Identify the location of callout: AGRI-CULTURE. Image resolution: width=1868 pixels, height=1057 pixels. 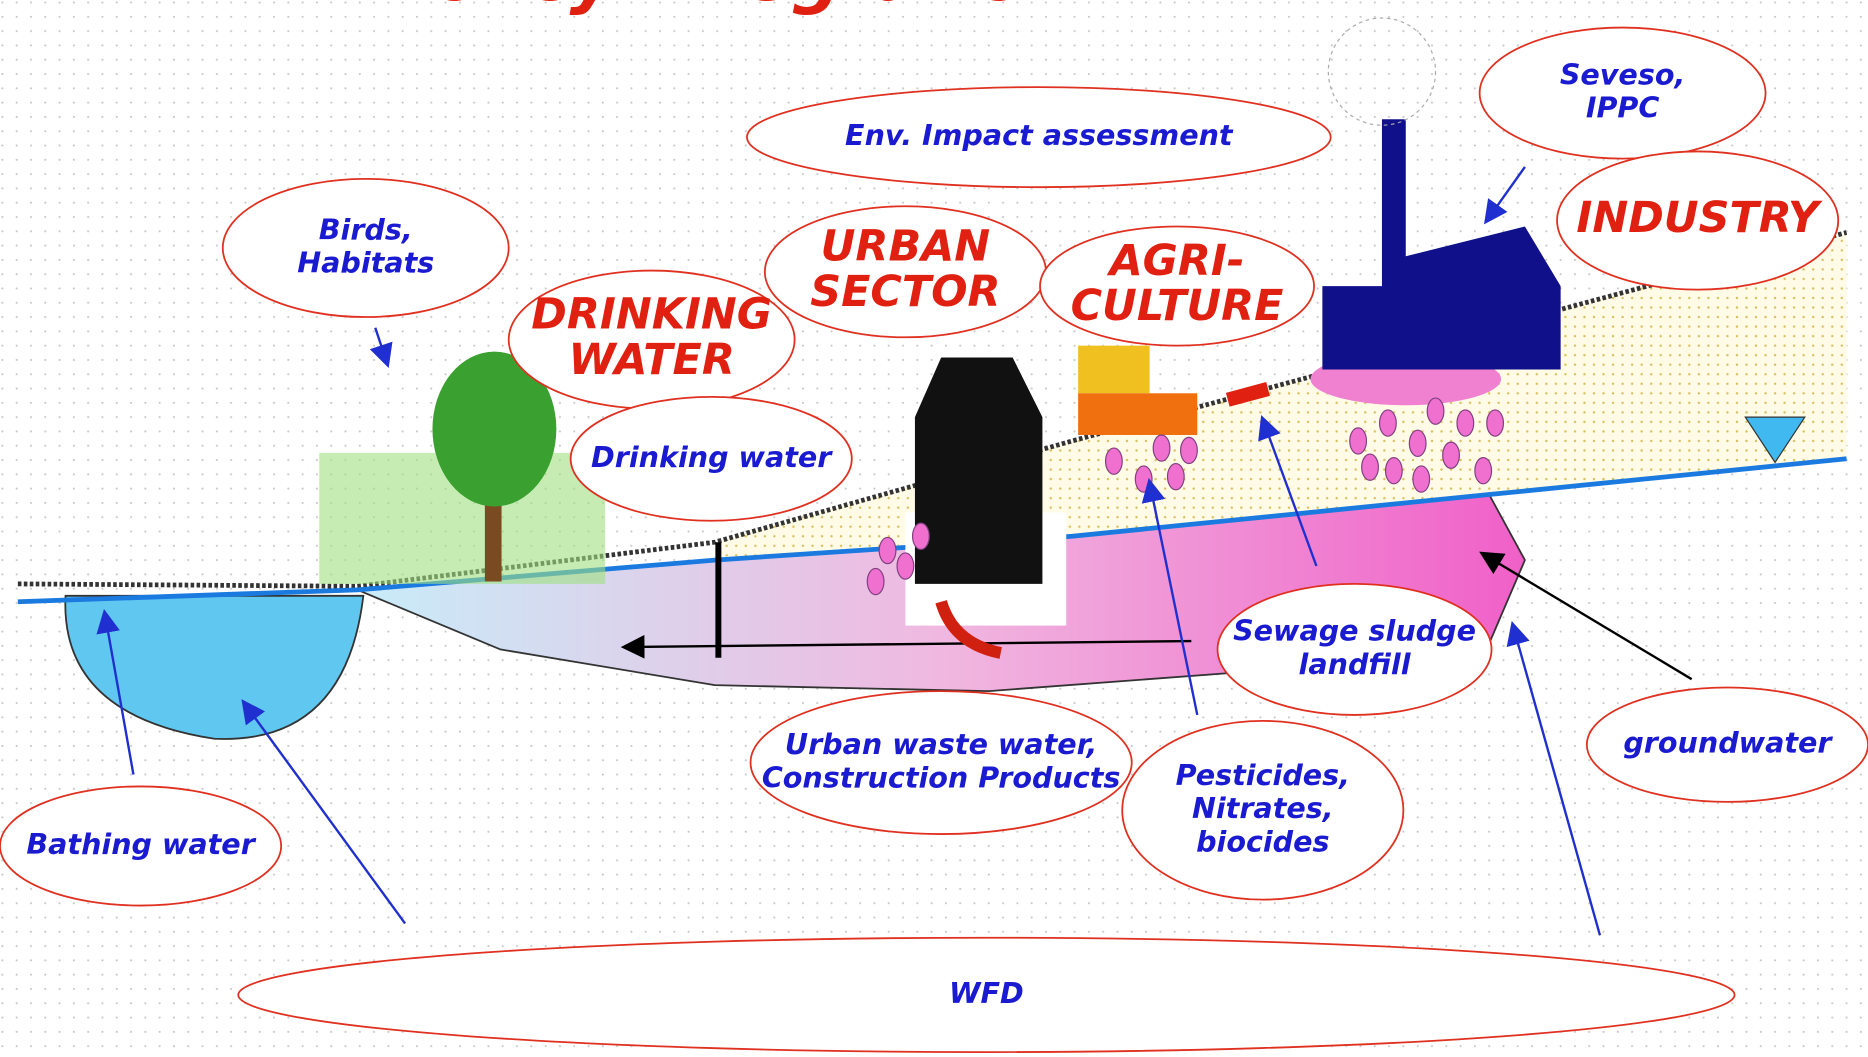
(1177, 286).